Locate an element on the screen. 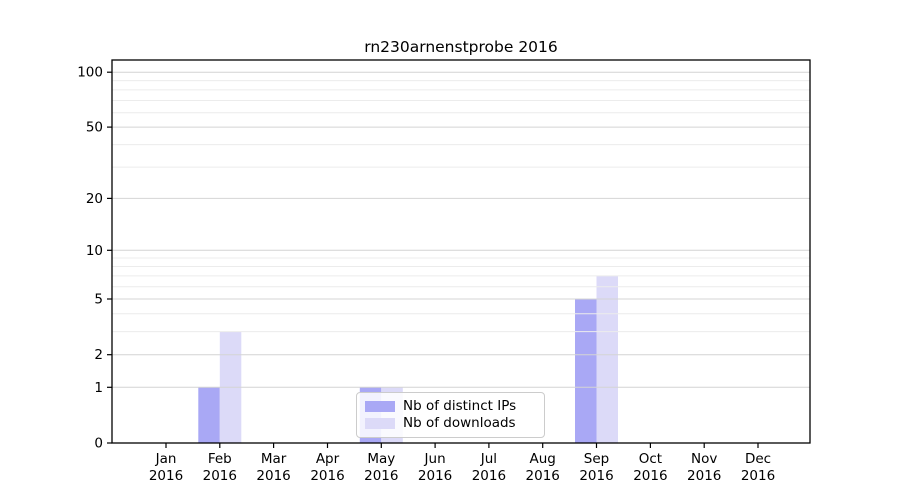  legend-label-downloads: Nb of downloads is located at coordinates (459, 422).